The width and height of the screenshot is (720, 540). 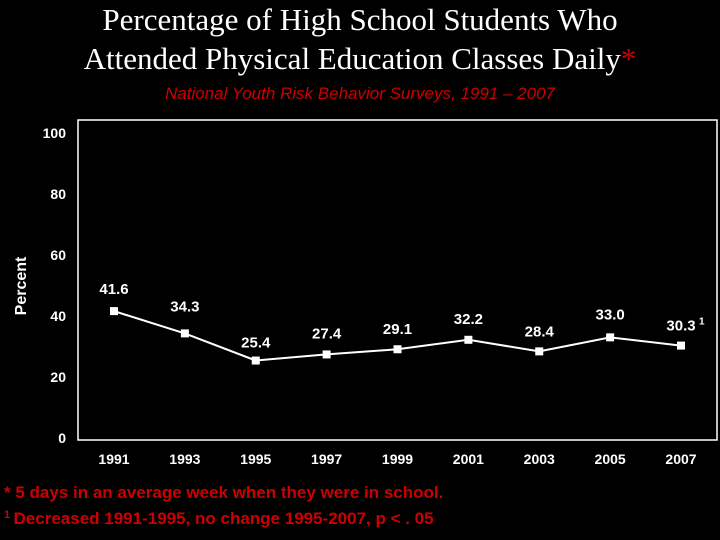 I want to click on footnote-trend-marker: 1, so click(x=7, y=515).